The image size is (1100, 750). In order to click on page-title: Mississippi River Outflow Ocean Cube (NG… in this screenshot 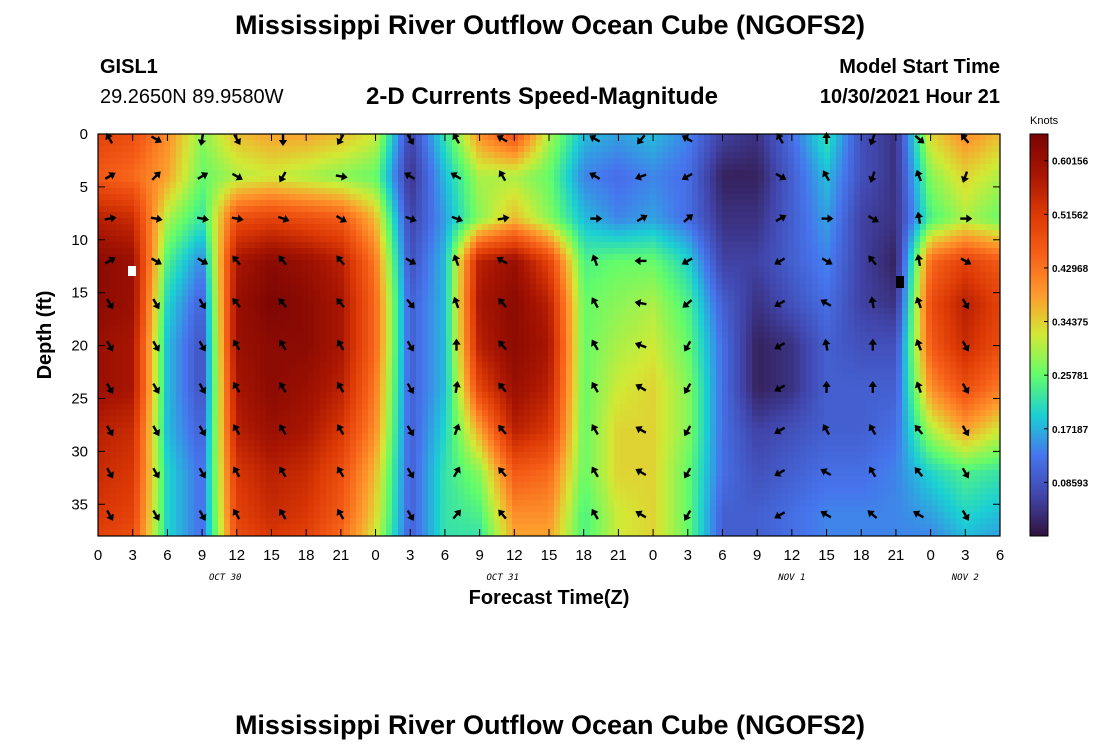, I will do `click(550, 25)`.